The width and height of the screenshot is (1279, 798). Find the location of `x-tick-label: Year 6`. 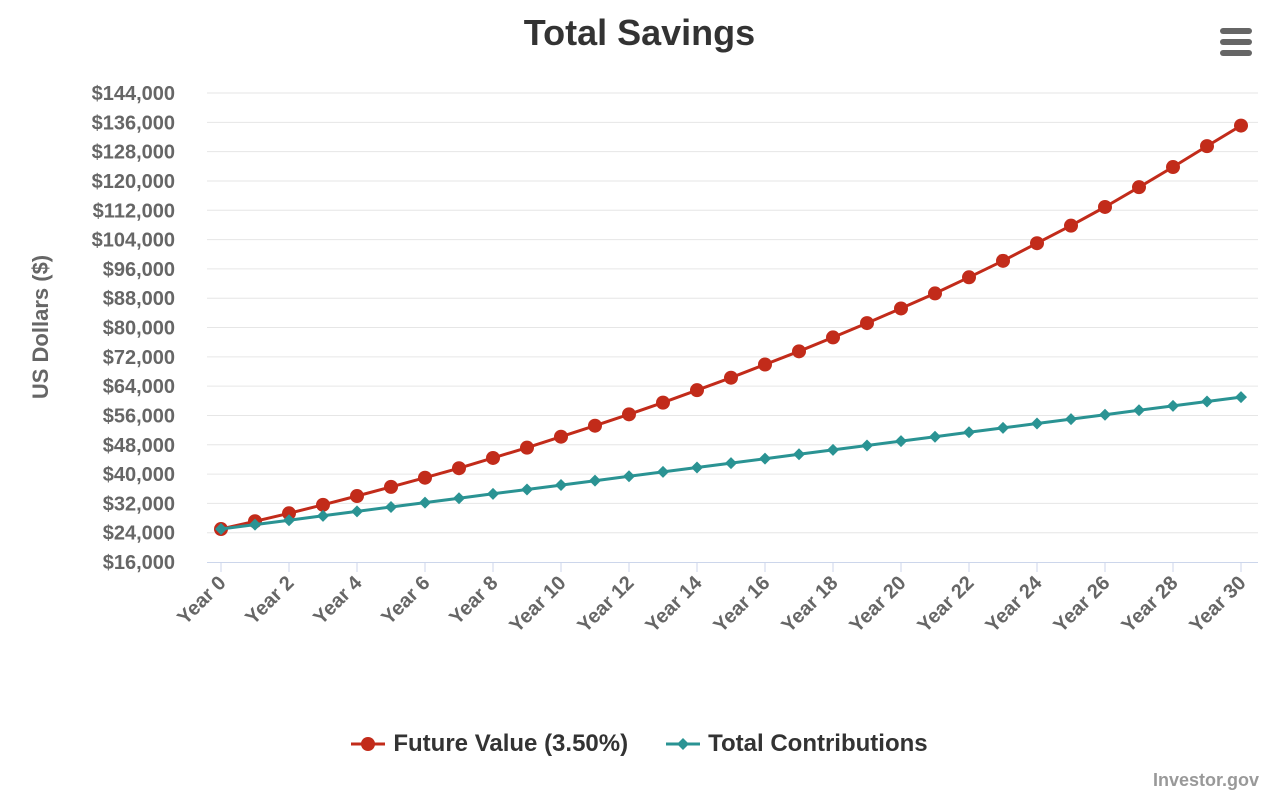

x-tick-label: Year 6 is located at coordinates (405, 600).